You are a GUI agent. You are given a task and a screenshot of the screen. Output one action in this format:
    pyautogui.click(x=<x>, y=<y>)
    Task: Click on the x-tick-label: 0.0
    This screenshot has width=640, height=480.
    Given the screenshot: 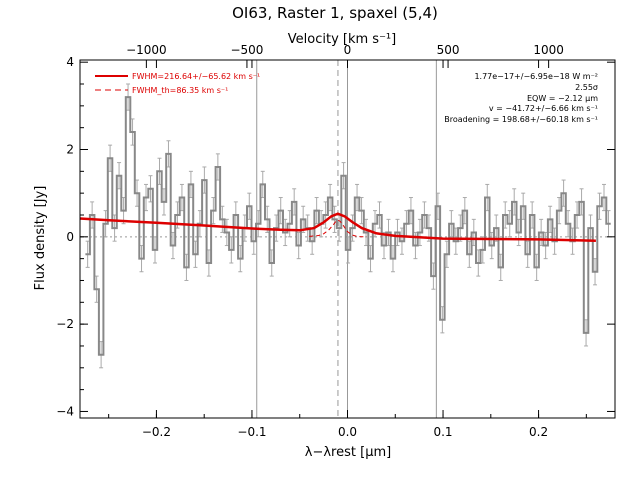 What is the action you would take?
    pyautogui.click(x=347, y=432)
    